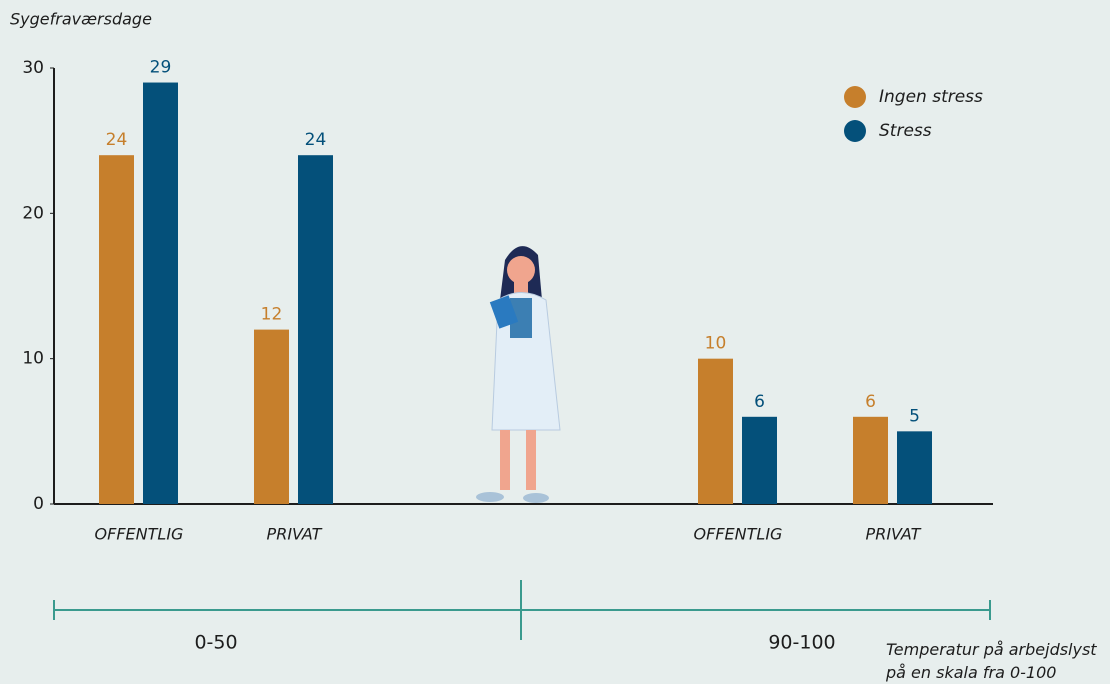  What do you see at coordinates (801, 643) in the screenshot?
I see `group-label: 90-100` at bounding box center [801, 643].